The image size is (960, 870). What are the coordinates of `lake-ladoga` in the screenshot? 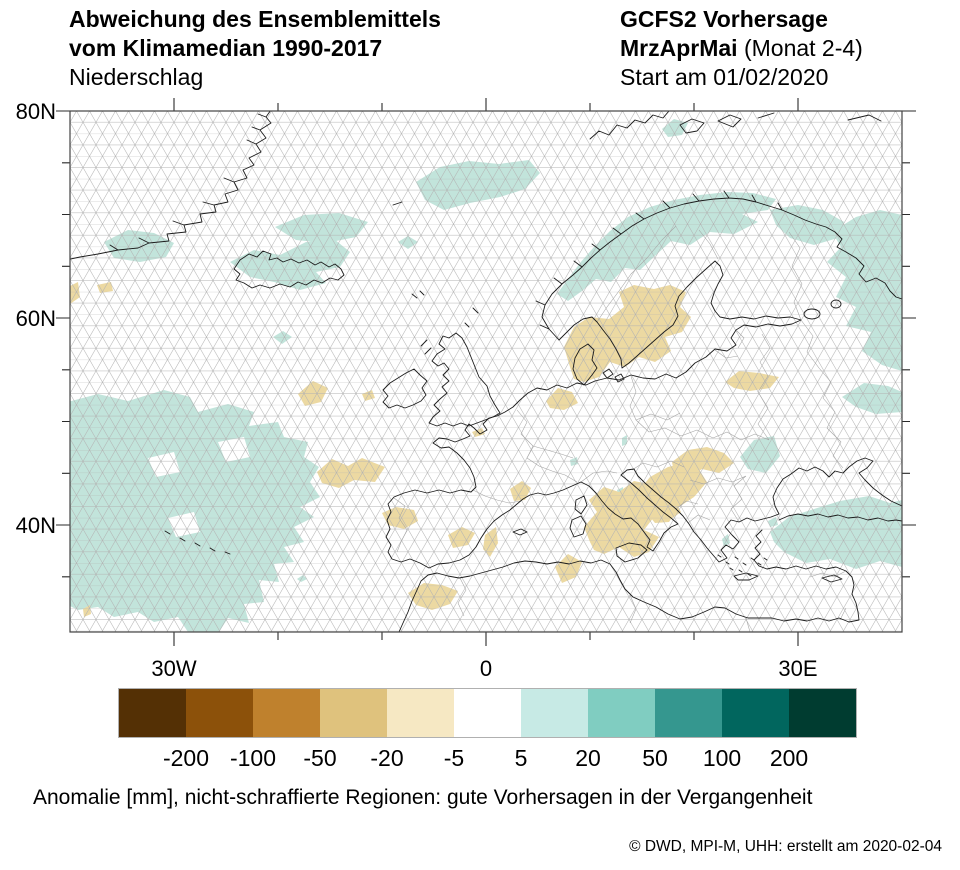 It's located at (812, 314).